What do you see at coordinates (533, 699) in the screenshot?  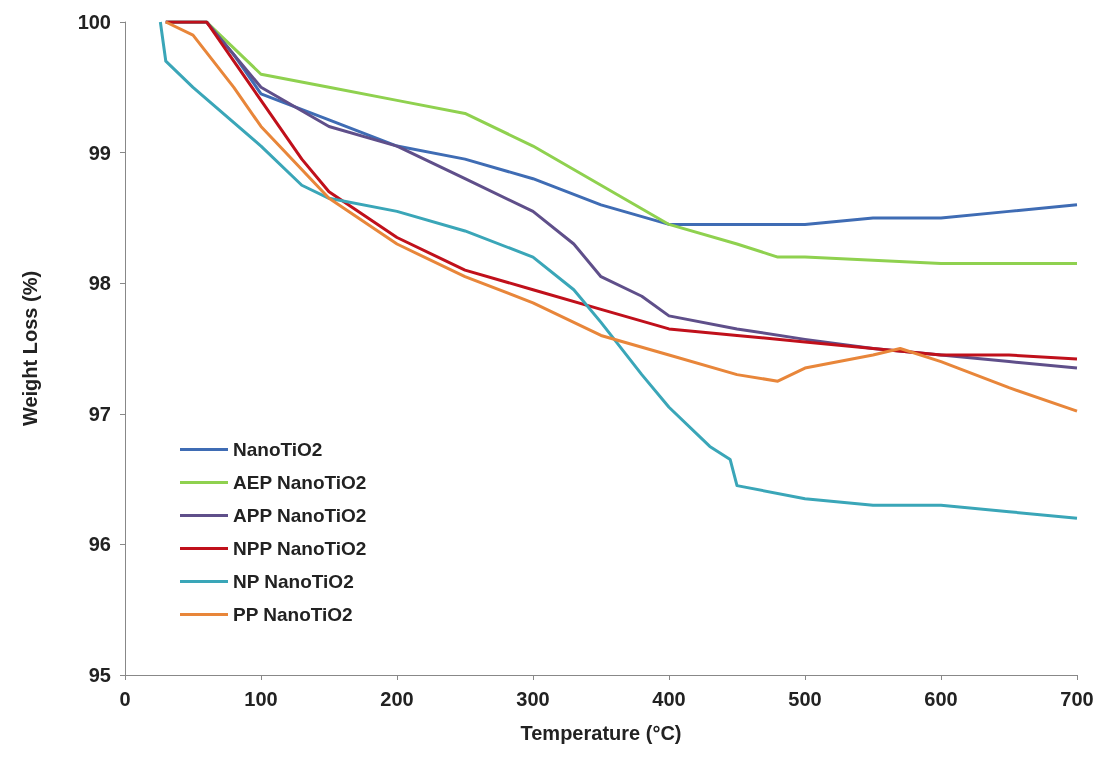 I see `x-tick-label: 300` at bounding box center [533, 699].